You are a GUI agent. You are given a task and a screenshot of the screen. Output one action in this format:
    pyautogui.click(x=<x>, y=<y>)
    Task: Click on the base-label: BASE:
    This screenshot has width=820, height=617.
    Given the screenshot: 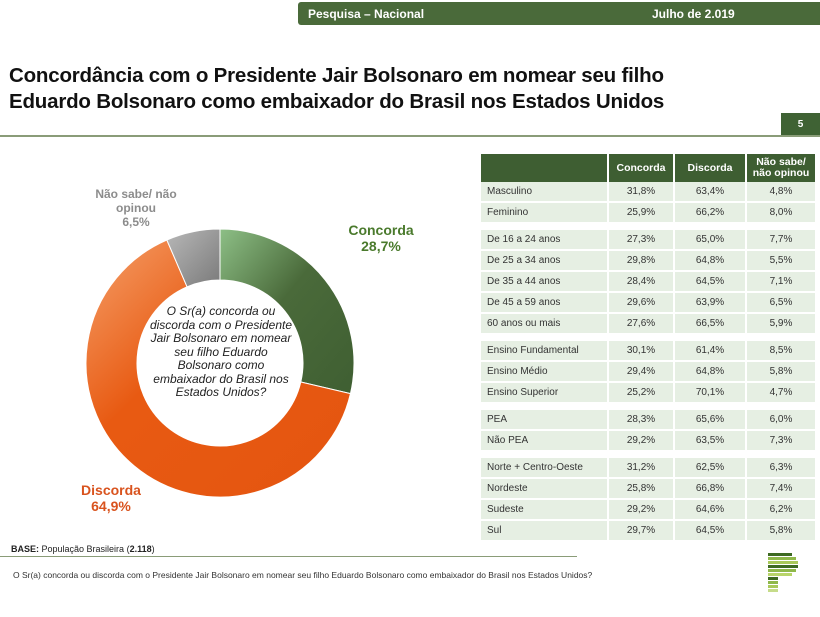 What is the action you would take?
    pyautogui.click(x=25, y=549)
    